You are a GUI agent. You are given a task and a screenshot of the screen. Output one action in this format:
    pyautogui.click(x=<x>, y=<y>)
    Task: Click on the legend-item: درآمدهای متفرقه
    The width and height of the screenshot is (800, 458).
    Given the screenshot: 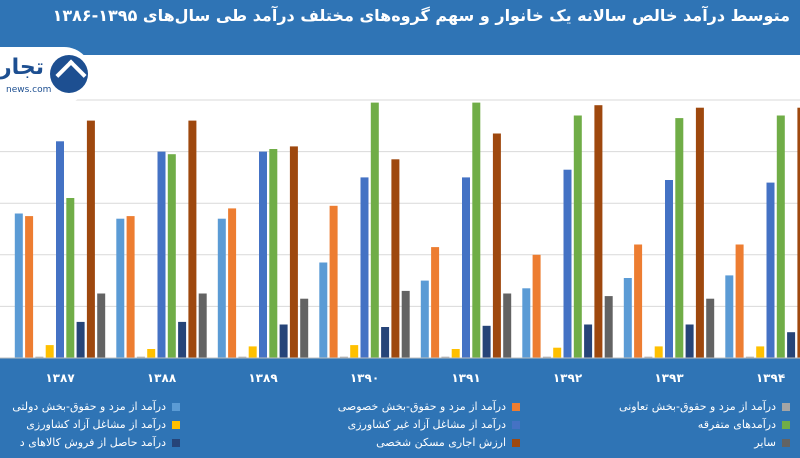 What is the action you would take?
    pyautogui.click(x=744, y=424)
    